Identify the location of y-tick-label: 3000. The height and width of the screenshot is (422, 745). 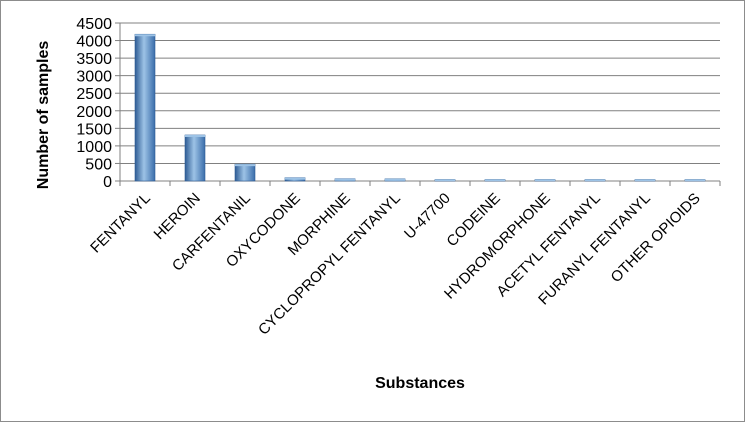
(94, 77).